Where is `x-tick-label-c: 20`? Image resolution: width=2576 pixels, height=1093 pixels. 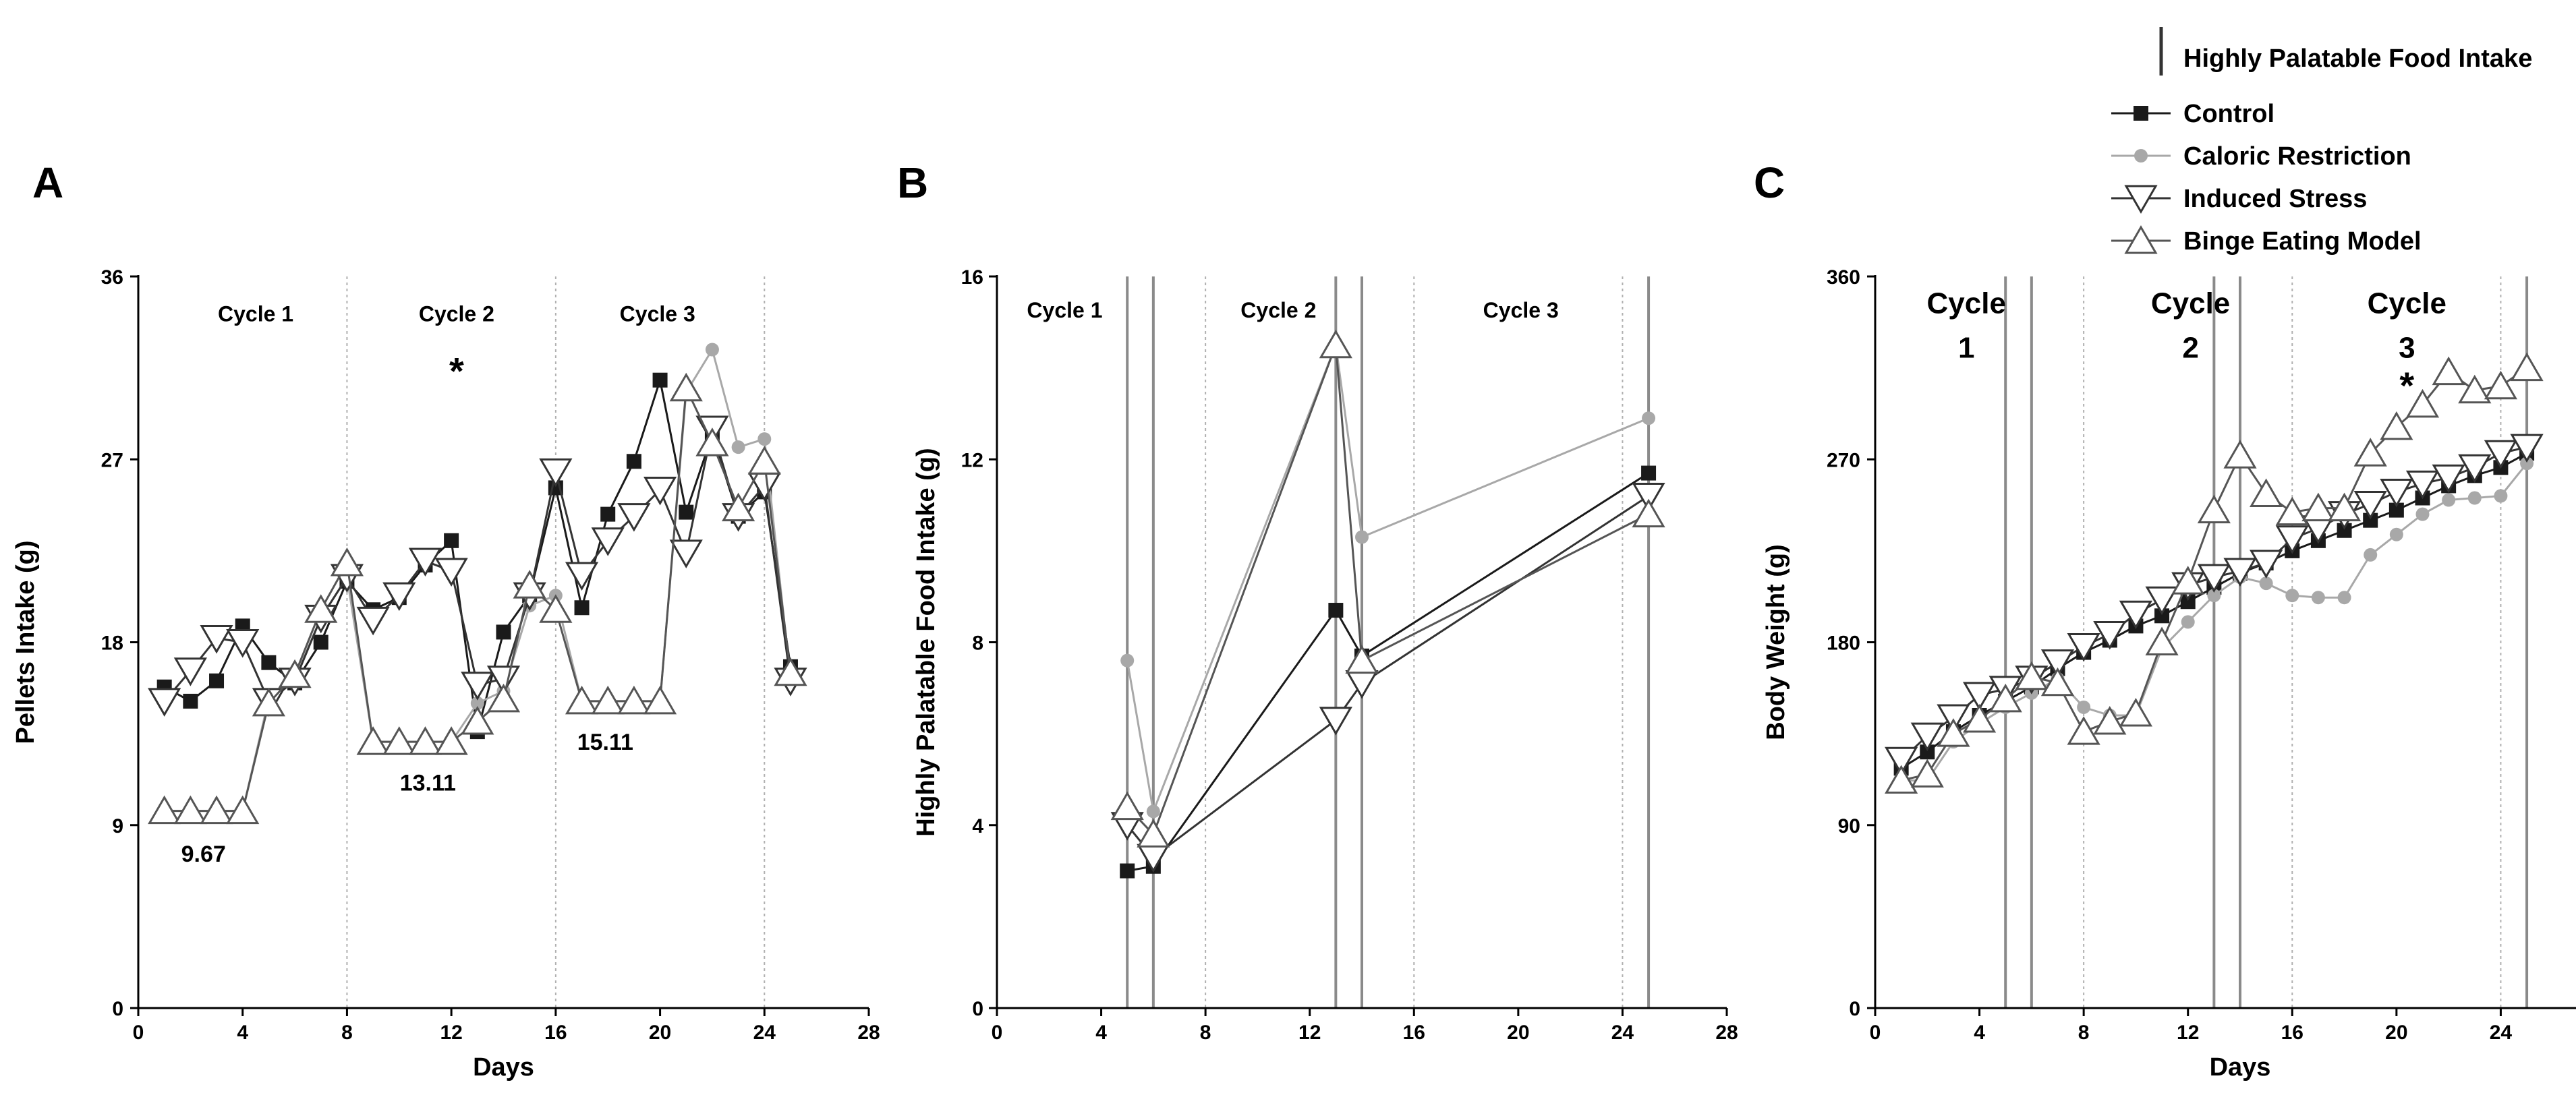
x-tick-label-c: 20 is located at coordinates (2396, 1033).